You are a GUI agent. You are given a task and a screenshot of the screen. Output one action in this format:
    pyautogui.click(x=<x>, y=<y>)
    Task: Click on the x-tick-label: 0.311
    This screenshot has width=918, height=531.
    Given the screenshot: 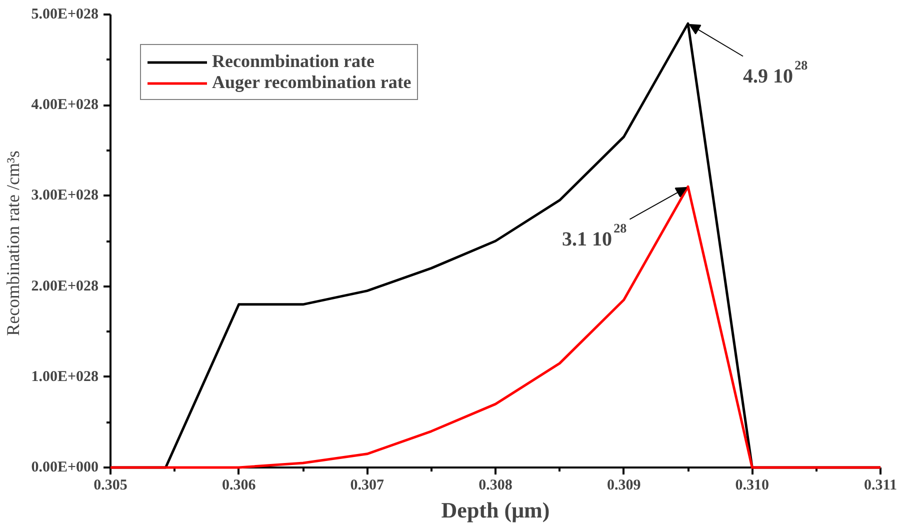 What is the action you would take?
    pyautogui.click(x=880, y=486)
    